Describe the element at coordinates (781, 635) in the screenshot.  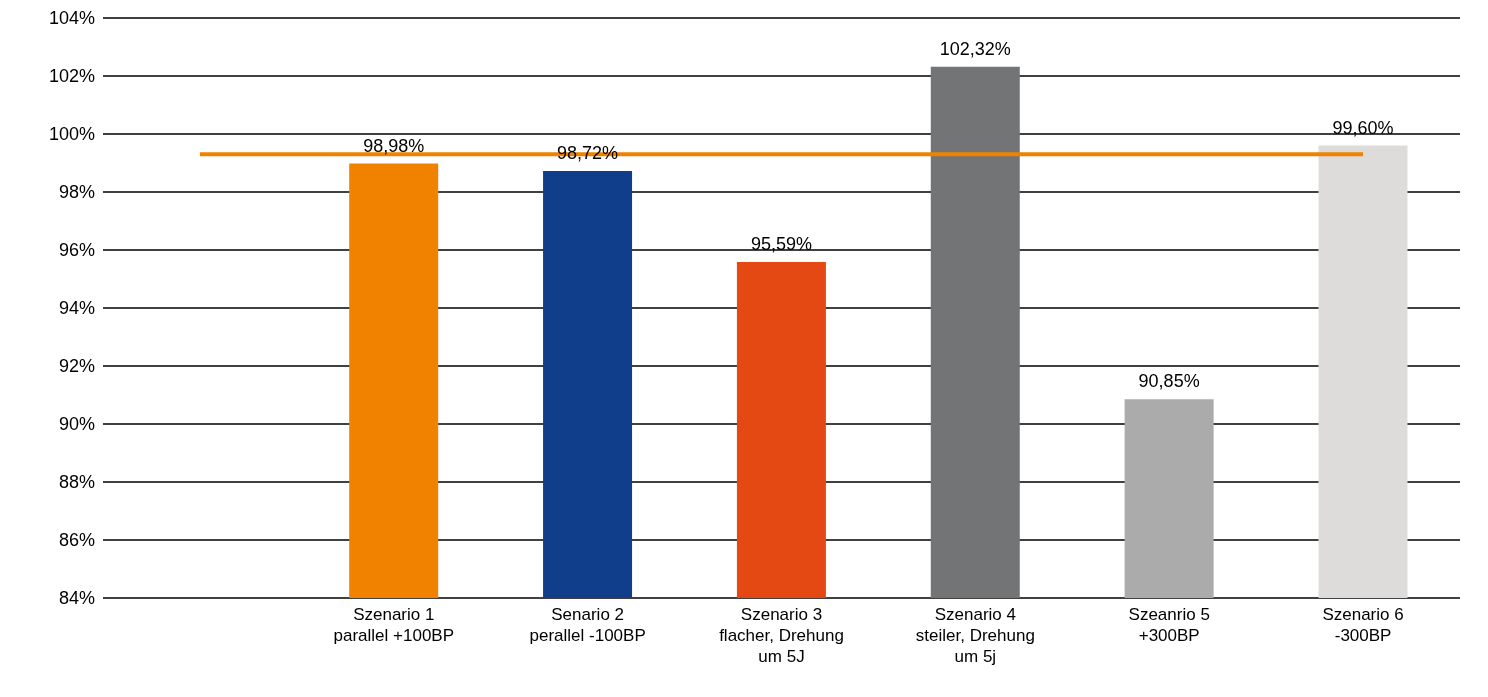
I see `x-tick-label: Szenario 3 flacher, Drehung um 5J` at that location.